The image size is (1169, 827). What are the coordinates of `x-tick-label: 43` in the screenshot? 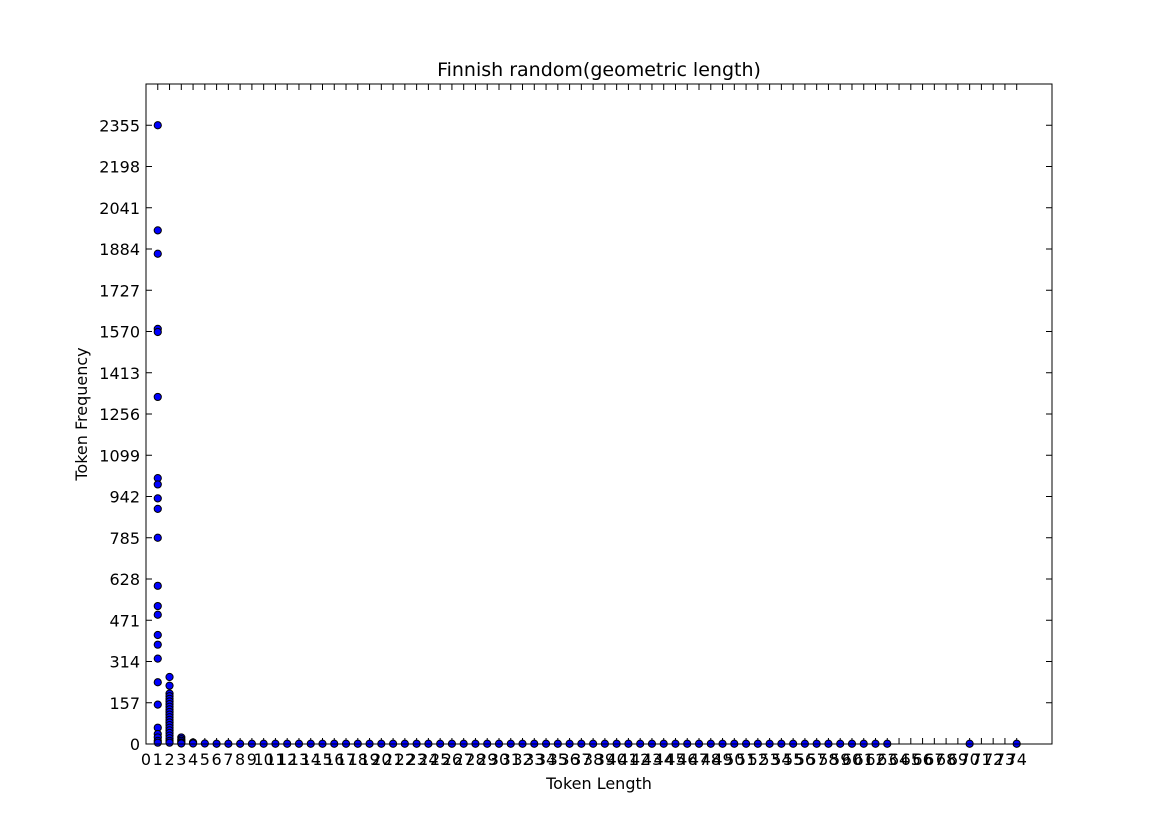 It's located at (652, 759).